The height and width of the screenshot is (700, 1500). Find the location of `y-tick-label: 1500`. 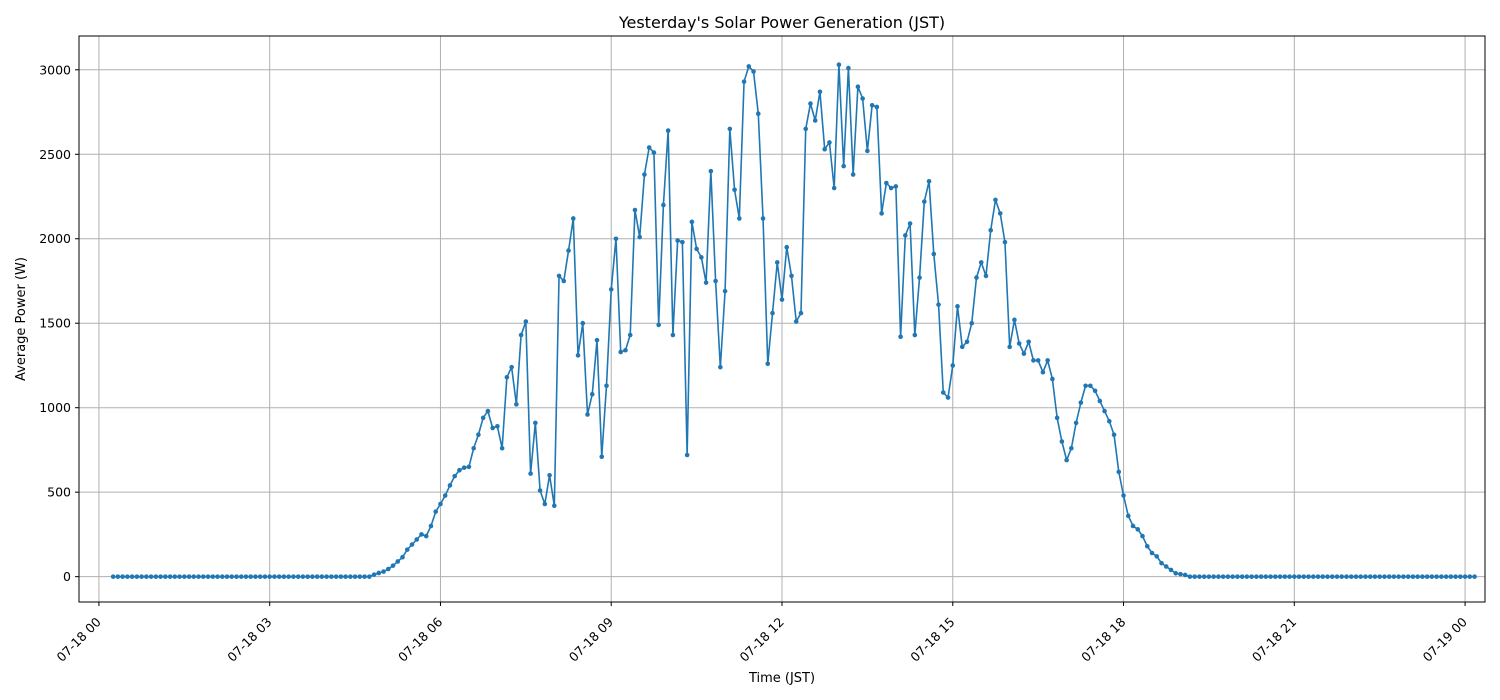

y-tick-label: 1500 is located at coordinates (55, 323).